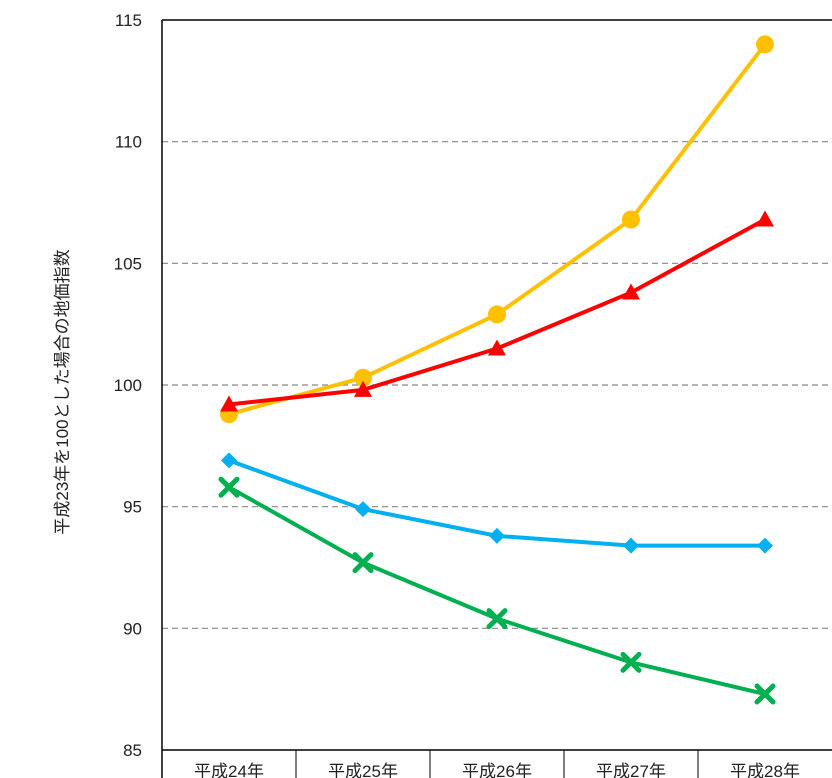 The width and height of the screenshot is (832, 778). I want to click on x-tick-labels: 平成24年 平成25年 平成26年 平成27年 平成28年, so click(497, 770).